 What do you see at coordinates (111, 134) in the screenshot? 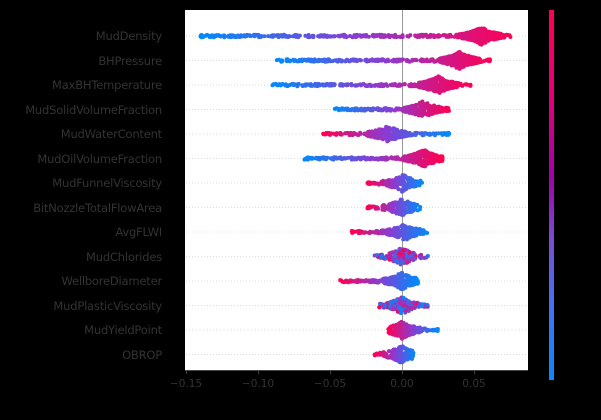
I see `feature-label: MudWaterContent` at bounding box center [111, 134].